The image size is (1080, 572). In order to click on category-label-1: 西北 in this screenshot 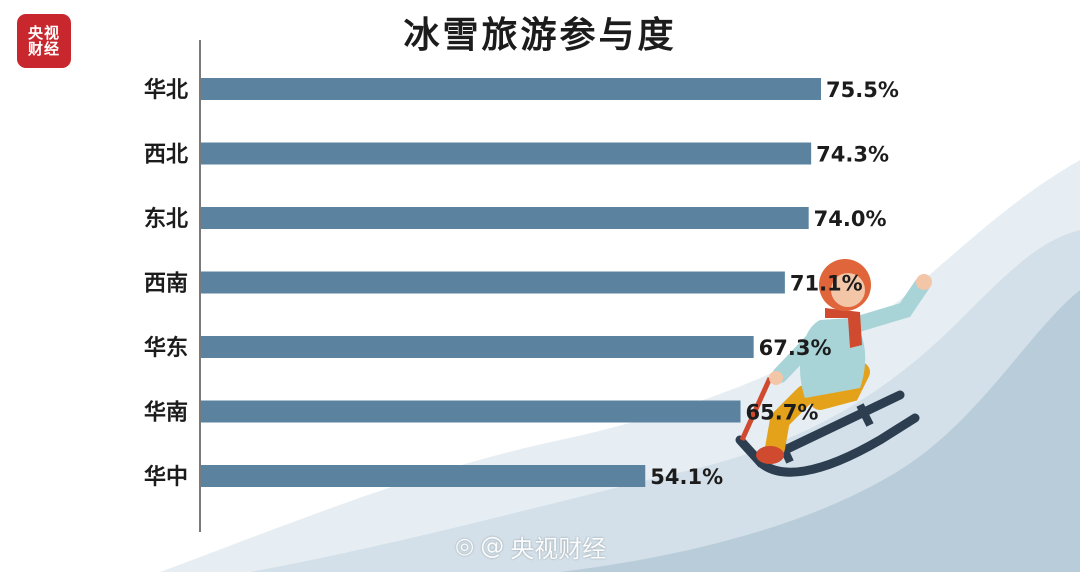, I will do `click(166, 155)`.